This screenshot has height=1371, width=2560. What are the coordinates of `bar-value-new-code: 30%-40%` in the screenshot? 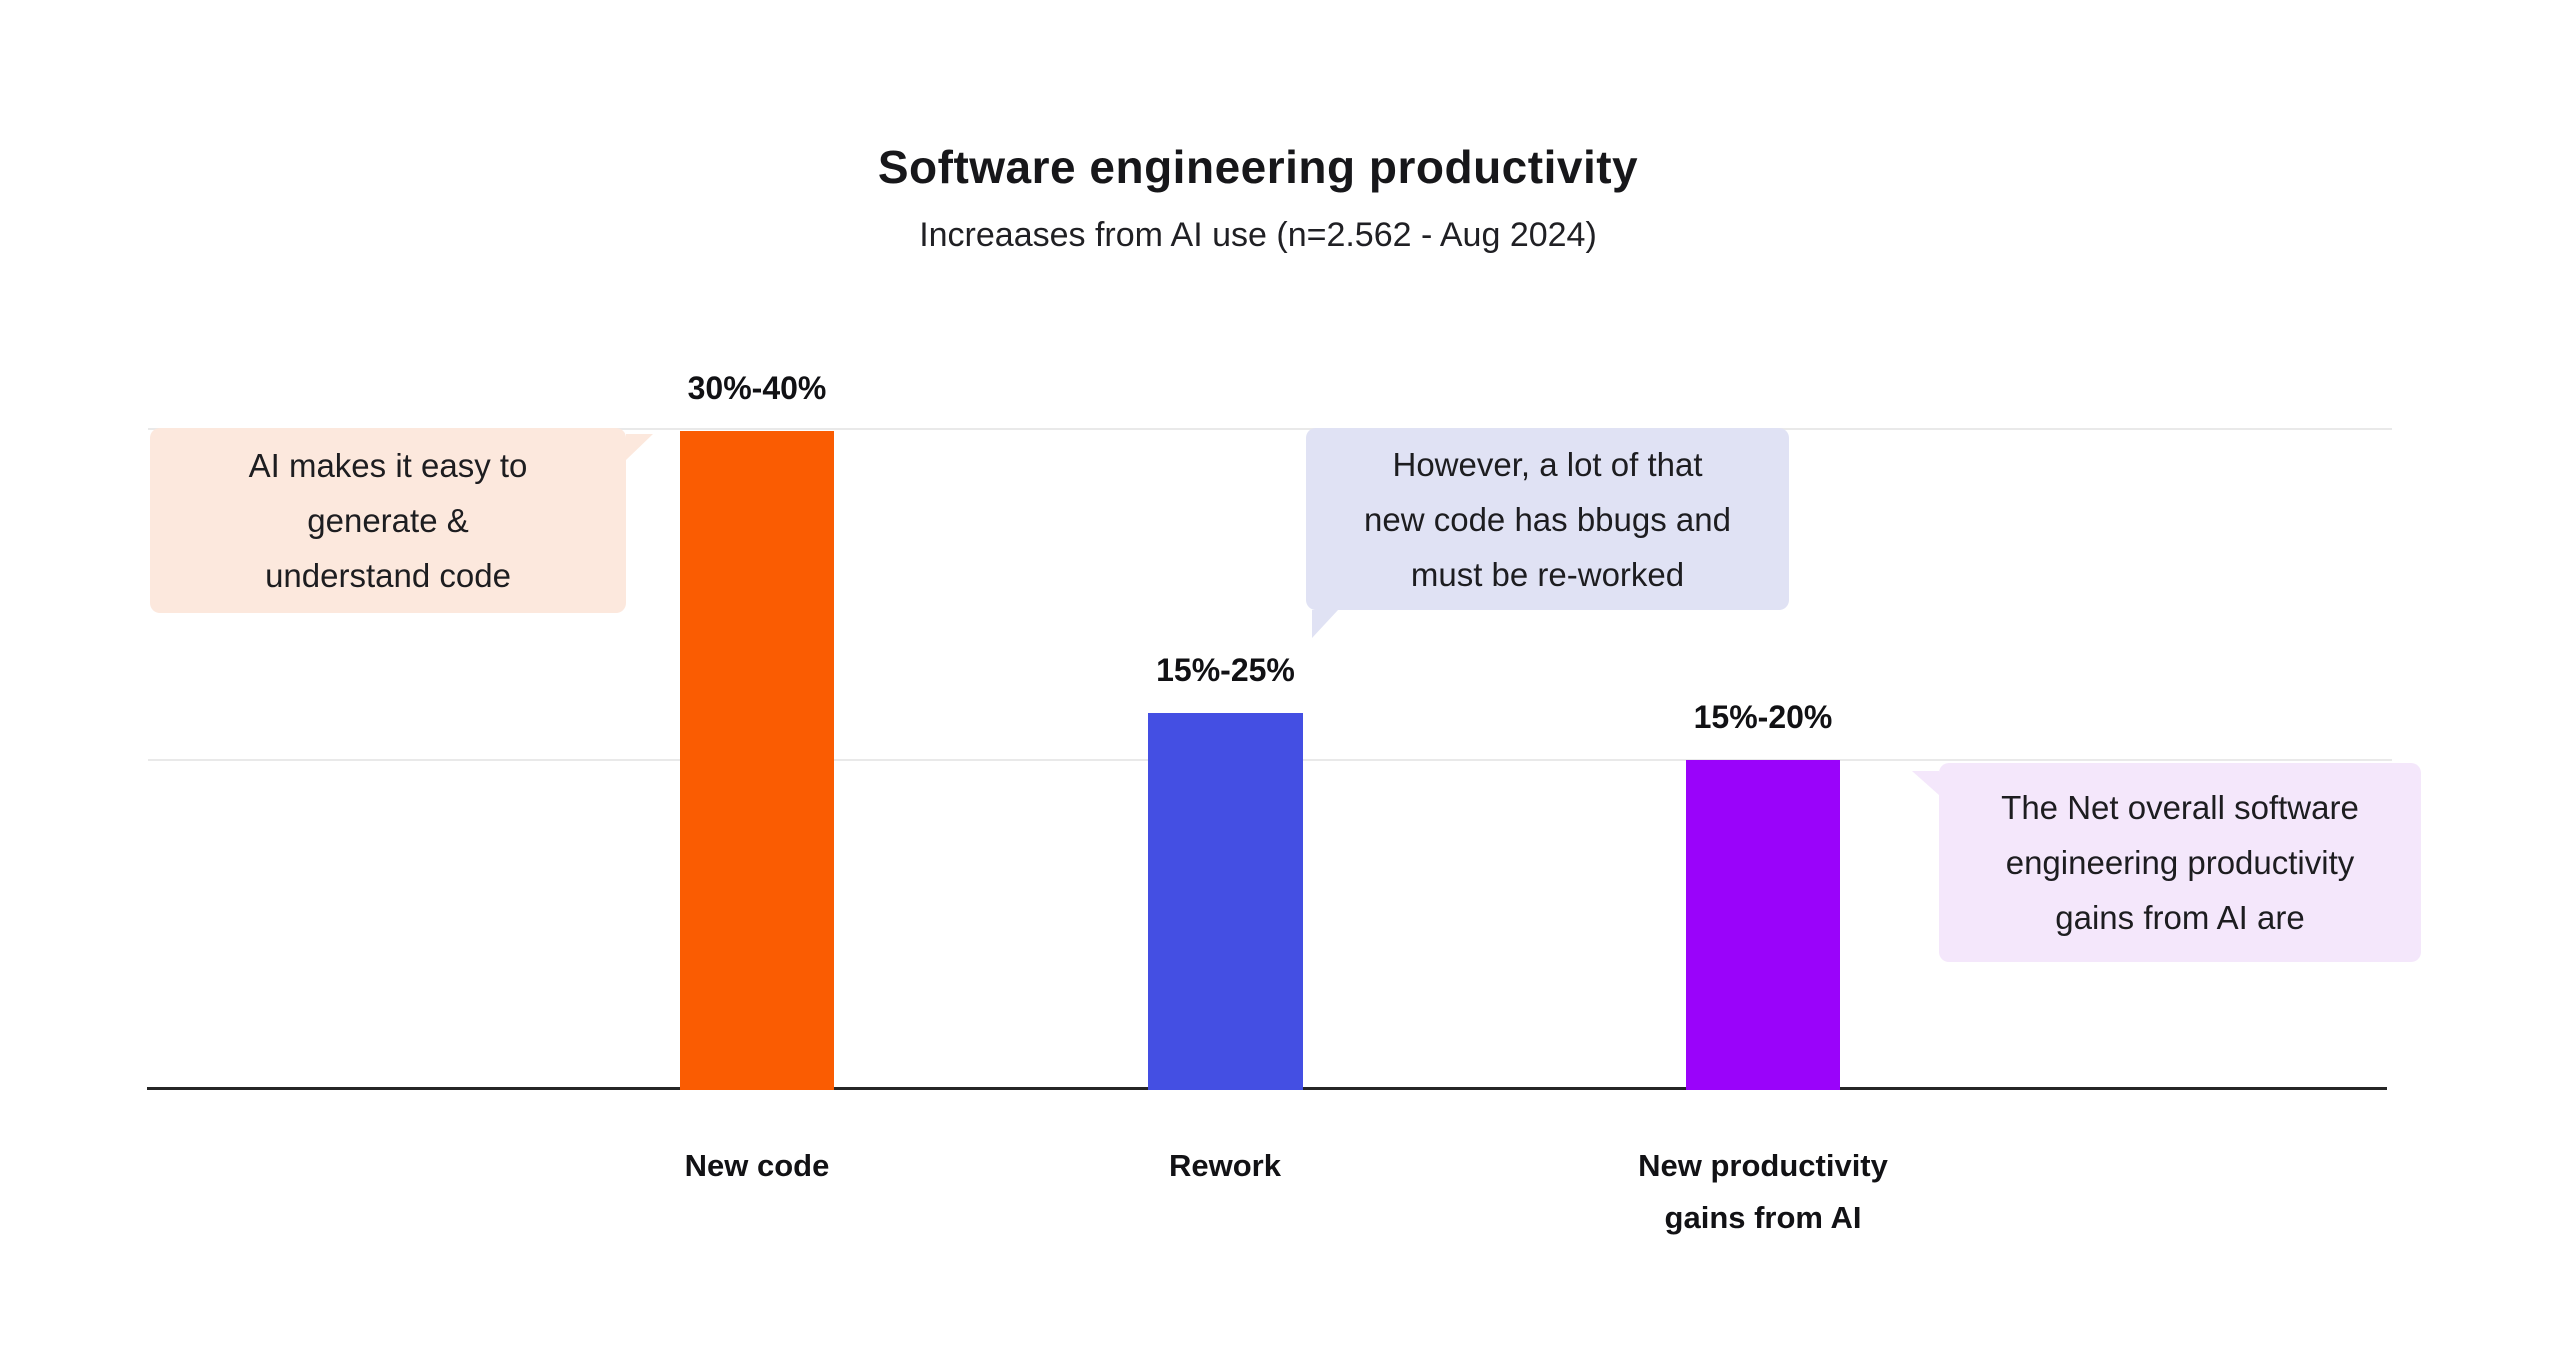 It's located at (757, 388).